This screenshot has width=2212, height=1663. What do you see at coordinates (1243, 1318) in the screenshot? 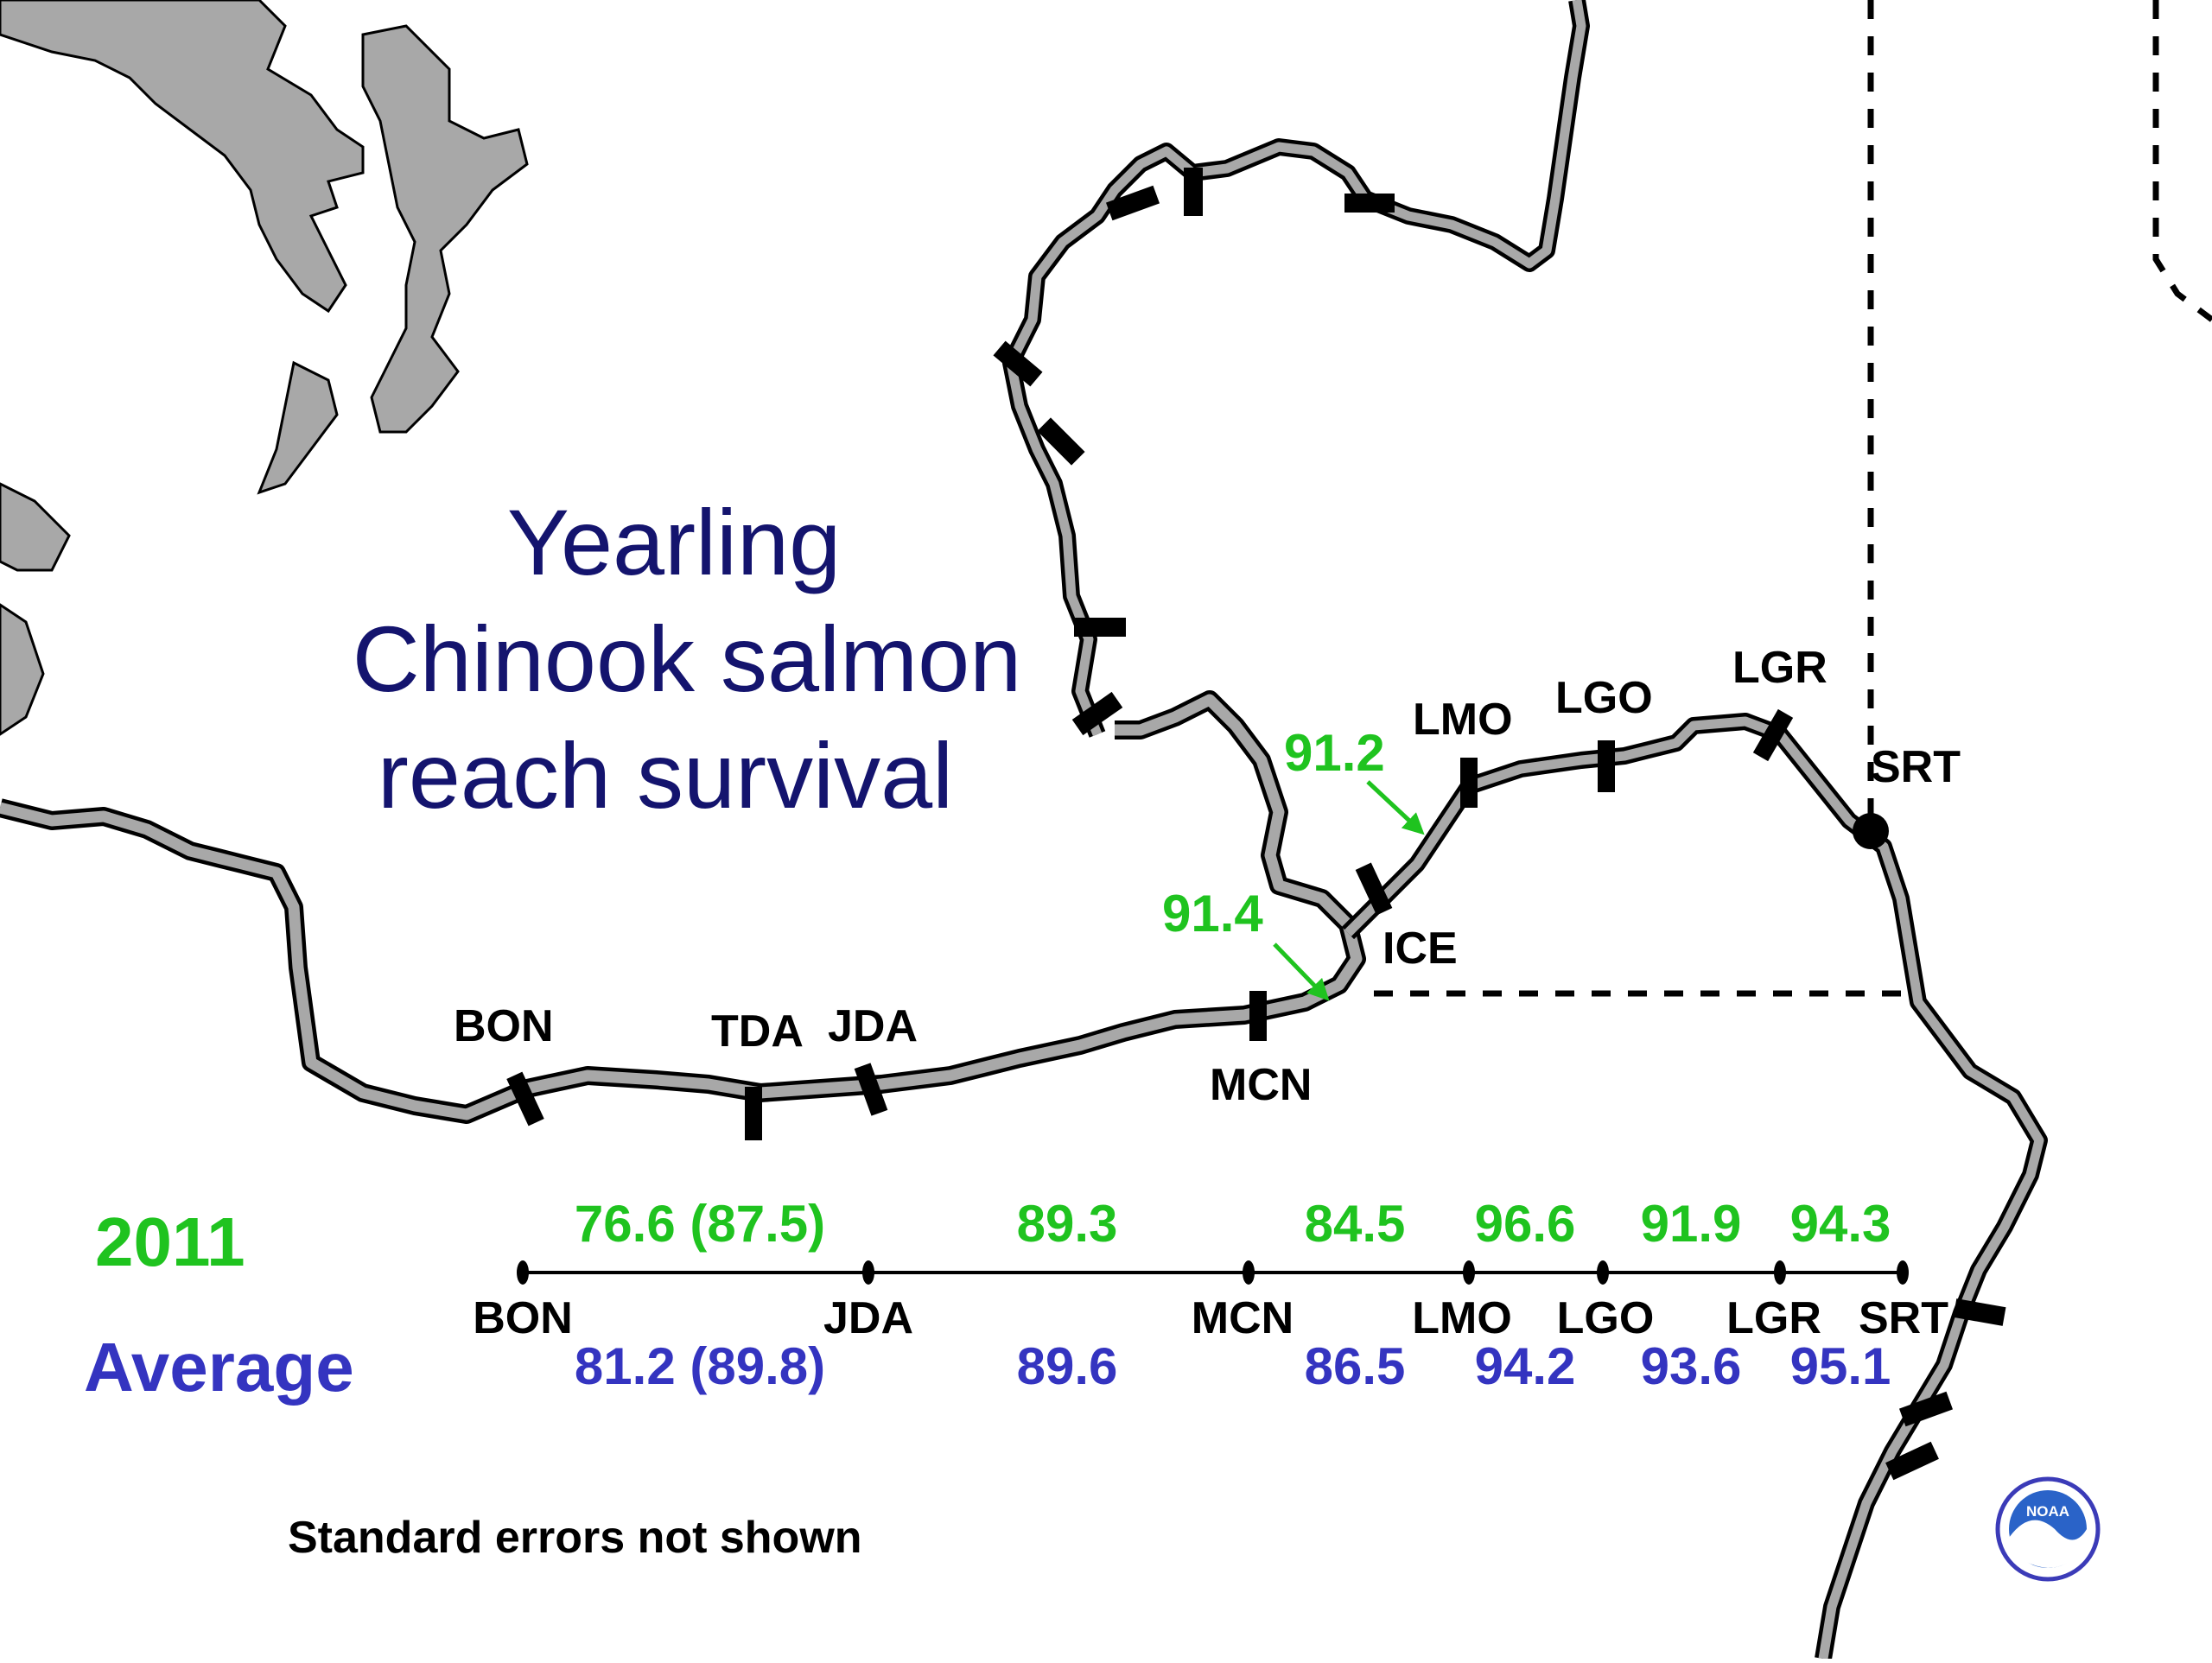
I see `axis-label-mcn: MCN` at bounding box center [1243, 1318].